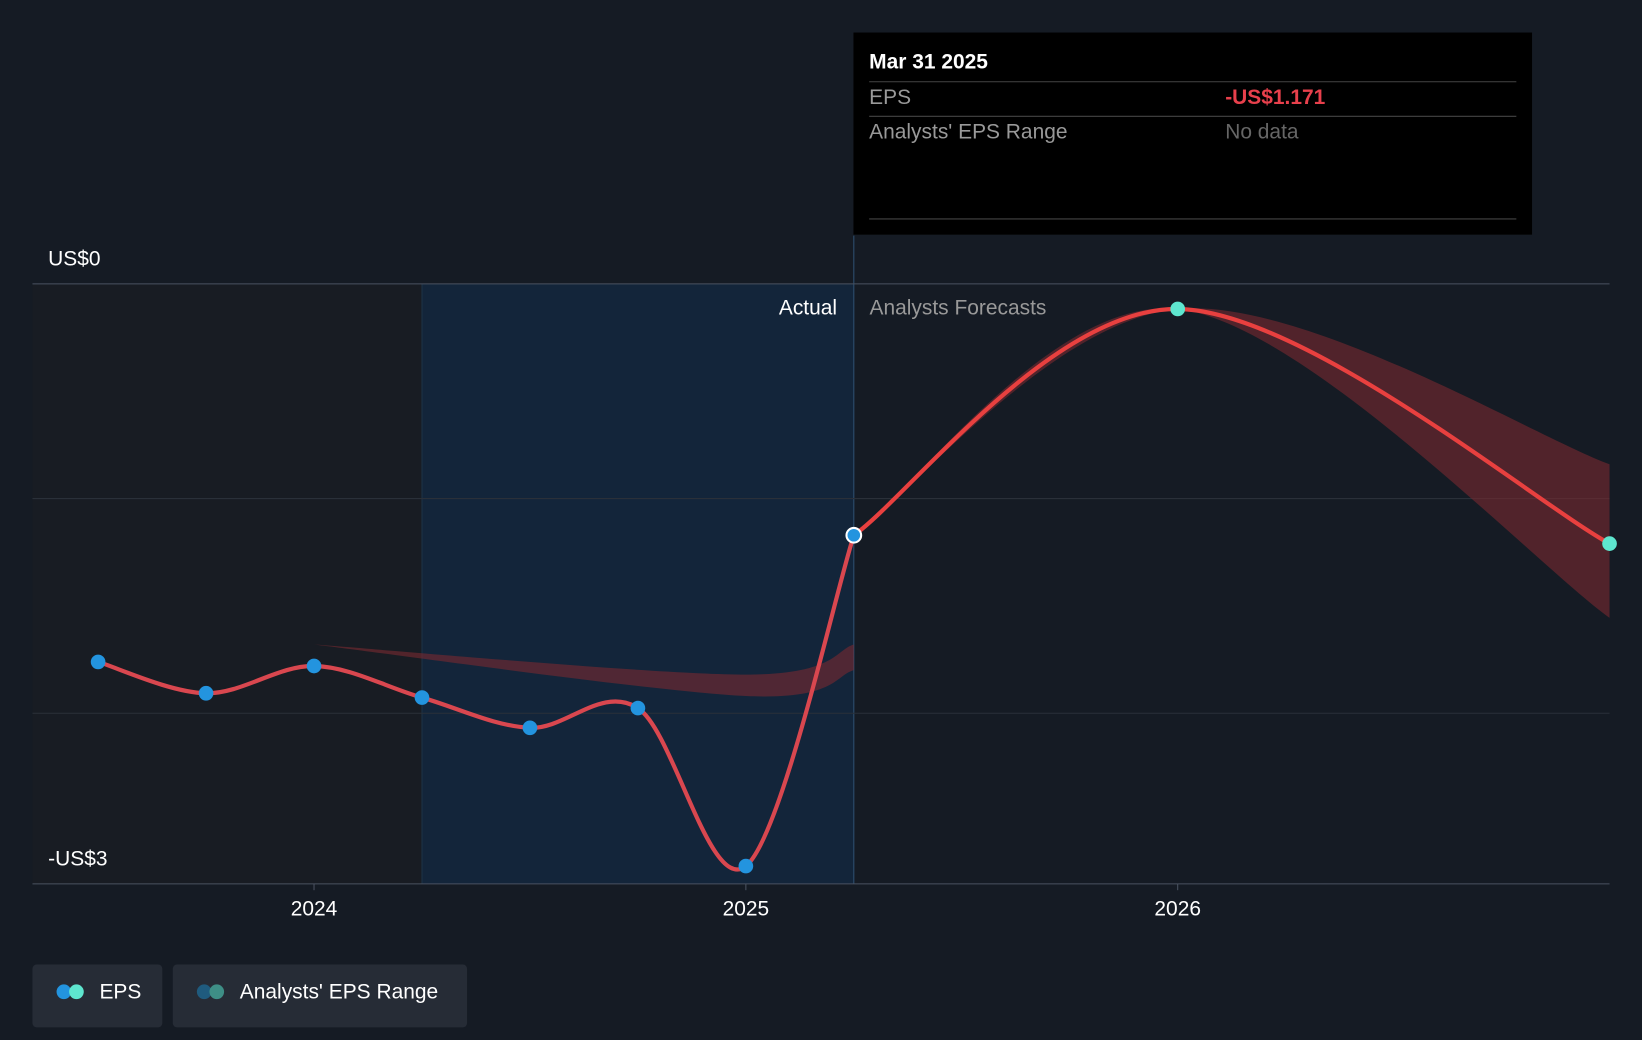 The image size is (1642, 1040). What do you see at coordinates (120, 991) in the screenshot?
I see `legend-label: EPS` at bounding box center [120, 991].